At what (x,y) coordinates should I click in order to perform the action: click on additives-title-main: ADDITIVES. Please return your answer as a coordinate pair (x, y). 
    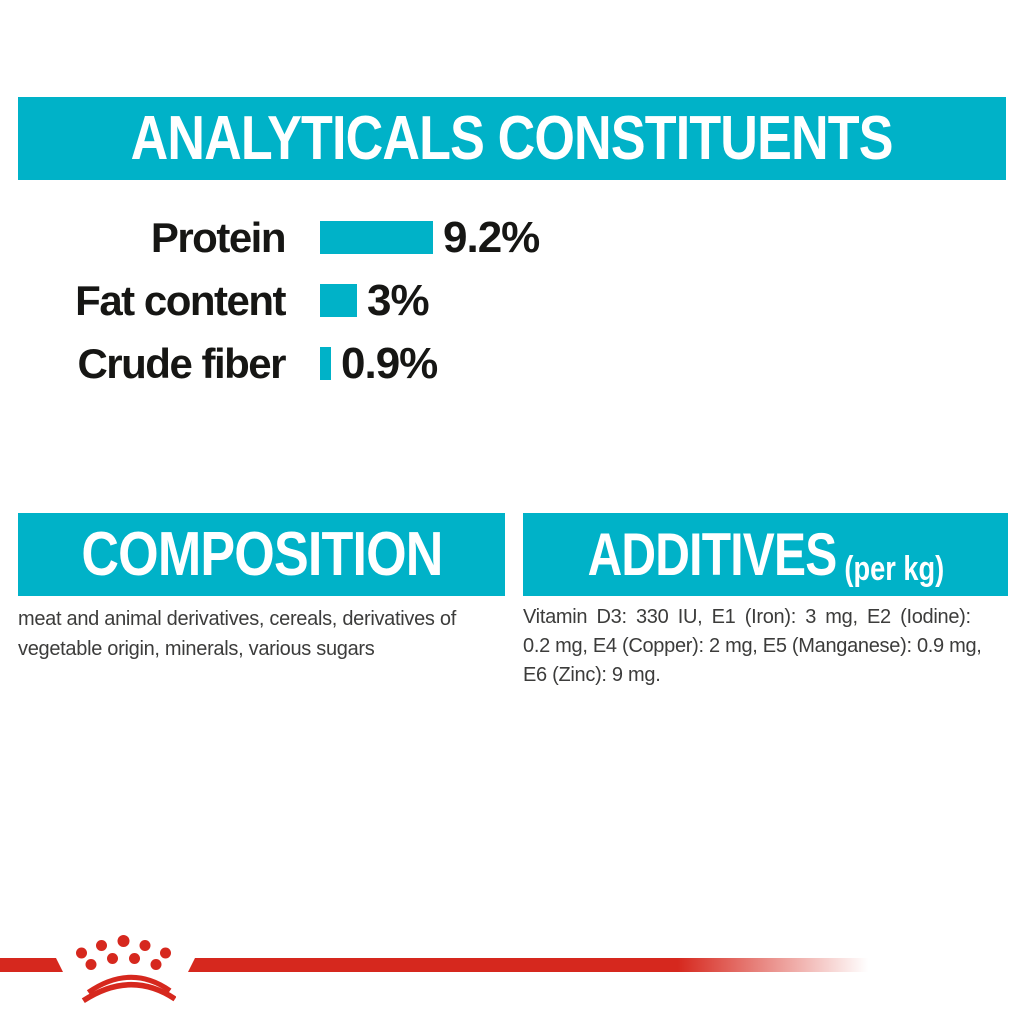
    Looking at the image, I should click on (712, 554).